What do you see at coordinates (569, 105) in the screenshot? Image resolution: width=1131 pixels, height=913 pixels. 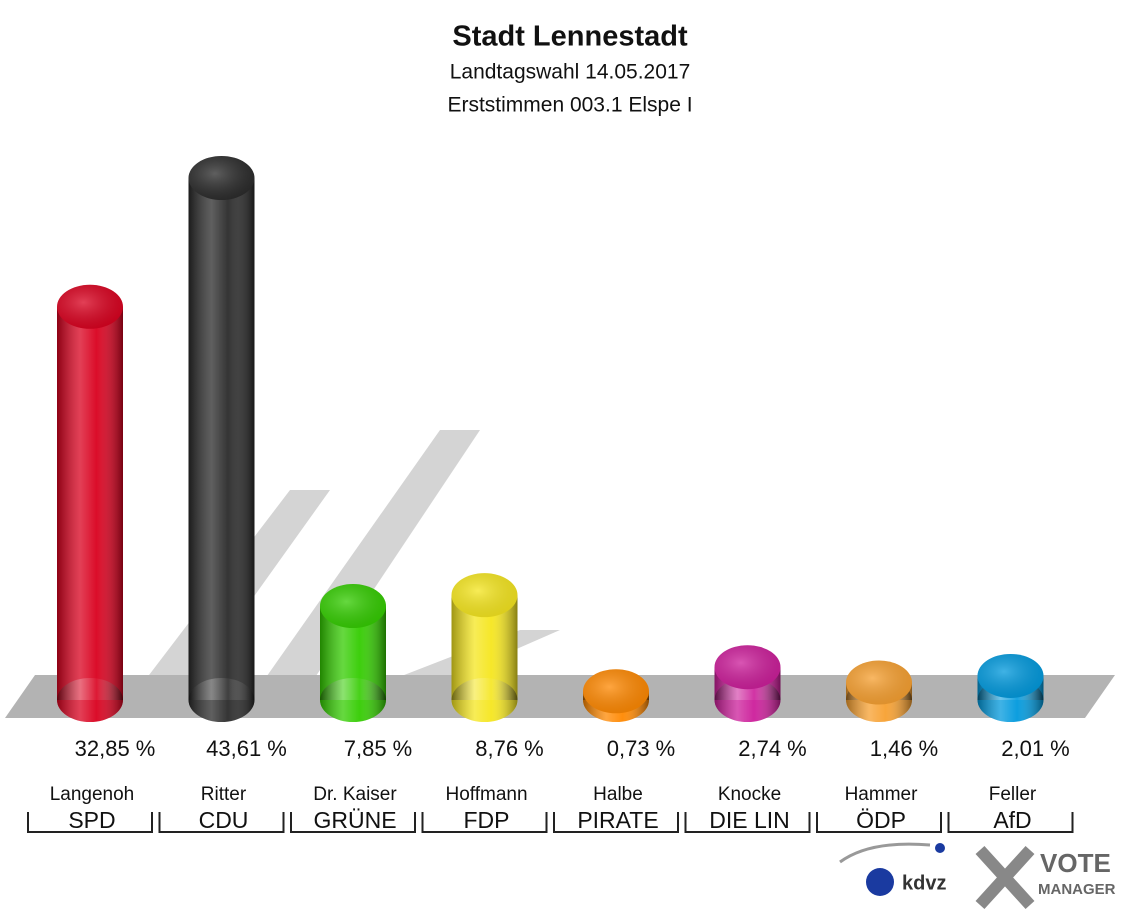 I see `chart-subtitle: Erststimmen 003.1 Elspe I` at bounding box center [569, 105].